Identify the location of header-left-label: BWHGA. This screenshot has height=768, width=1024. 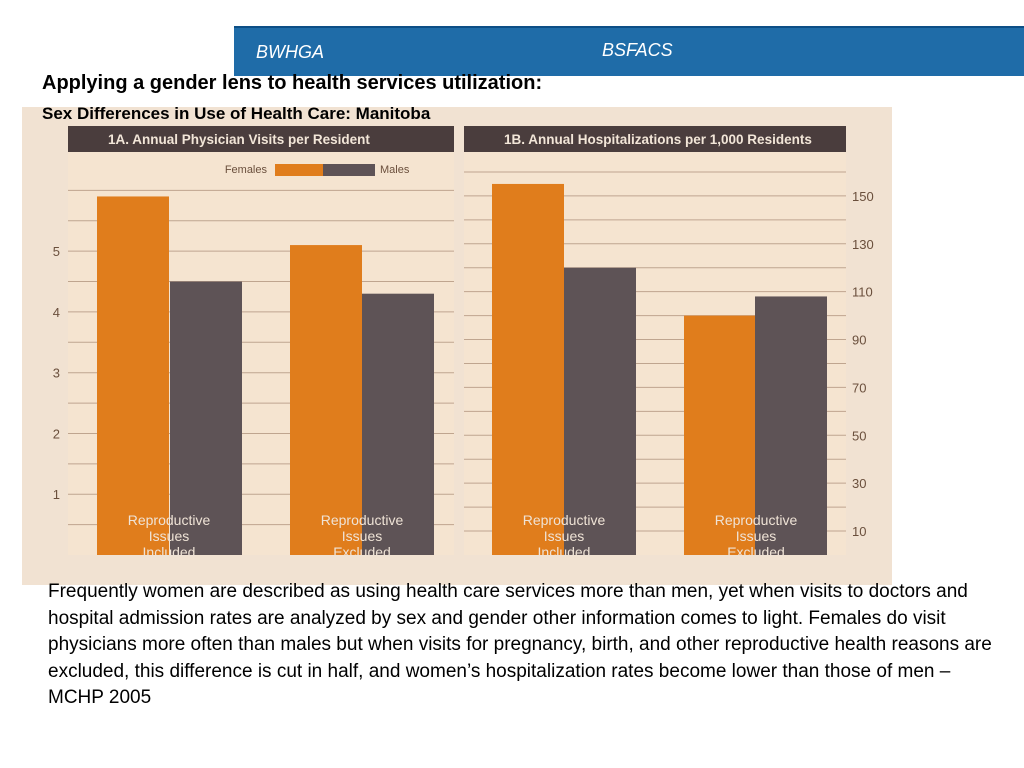
(290, 52).